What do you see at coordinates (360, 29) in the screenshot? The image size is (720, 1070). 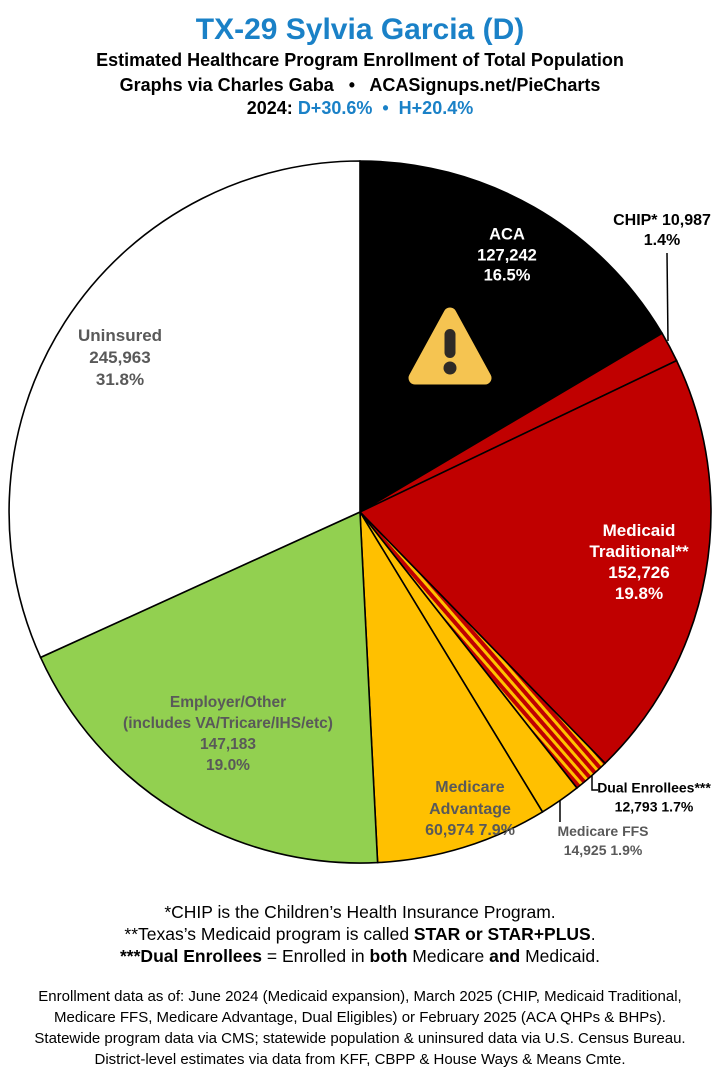 I see `page-title: TX-29 Sylvia Garcia (D)` at bounding box center [360, 29].